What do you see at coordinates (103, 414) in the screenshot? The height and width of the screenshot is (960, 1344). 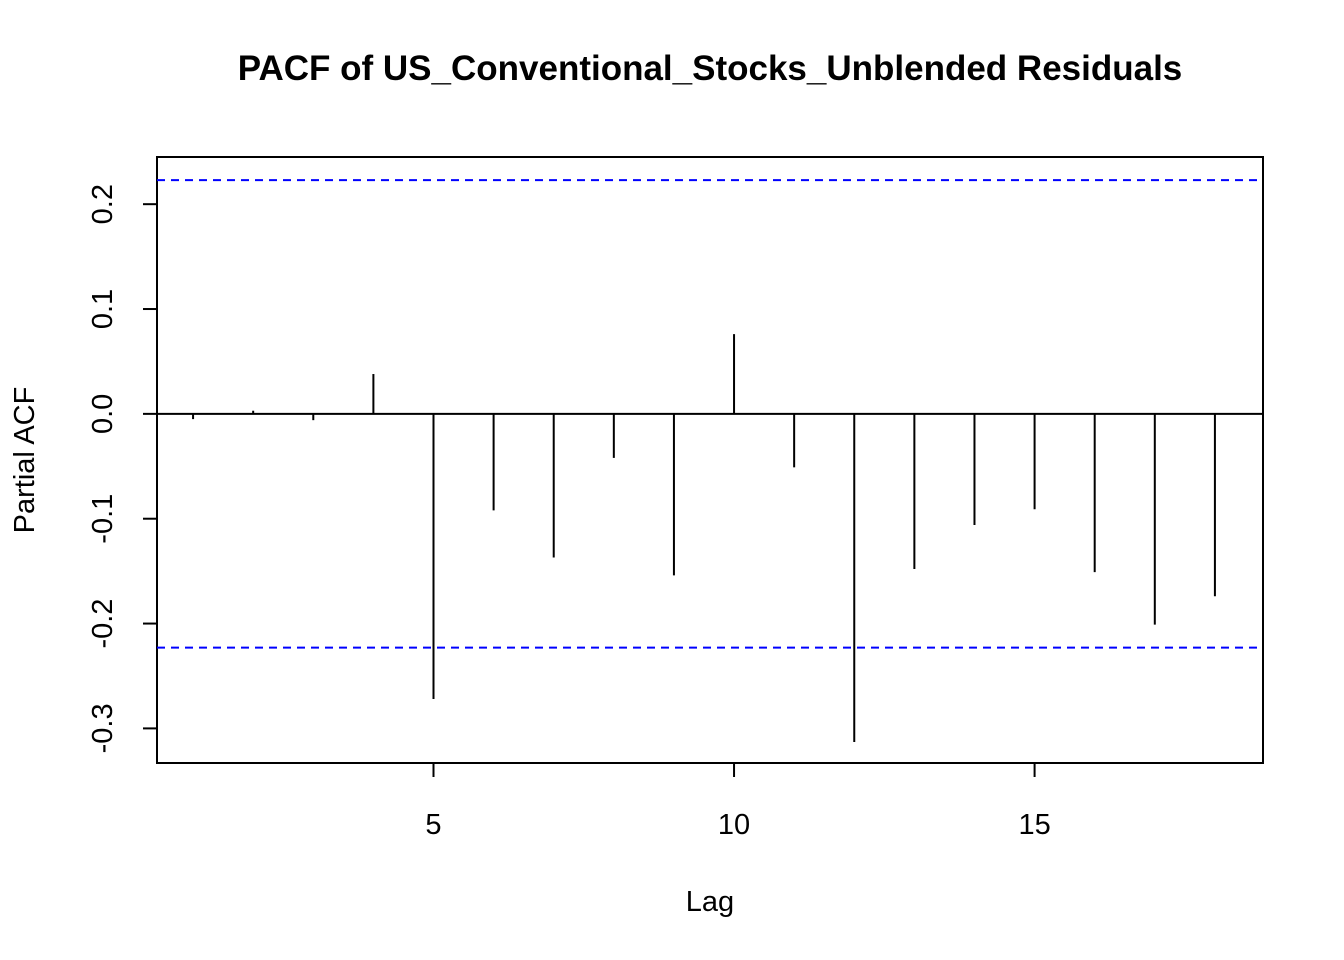 I see `y-tick-label-3: 0.0` at bounding box center [103, 414].